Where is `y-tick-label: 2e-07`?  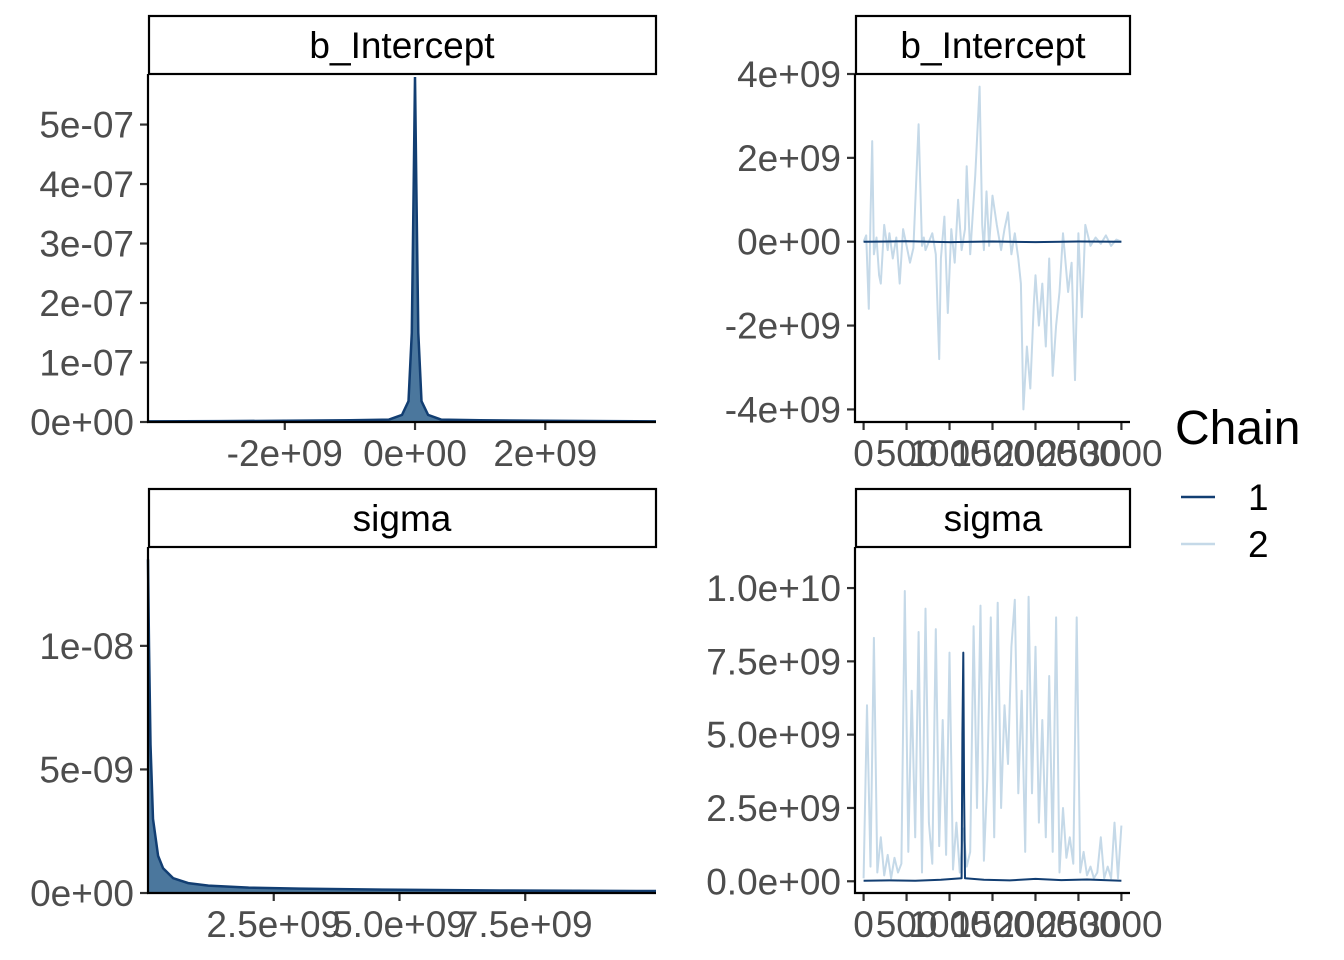
y-tick-label: 2e-07 is located at coordinates (86, 303).